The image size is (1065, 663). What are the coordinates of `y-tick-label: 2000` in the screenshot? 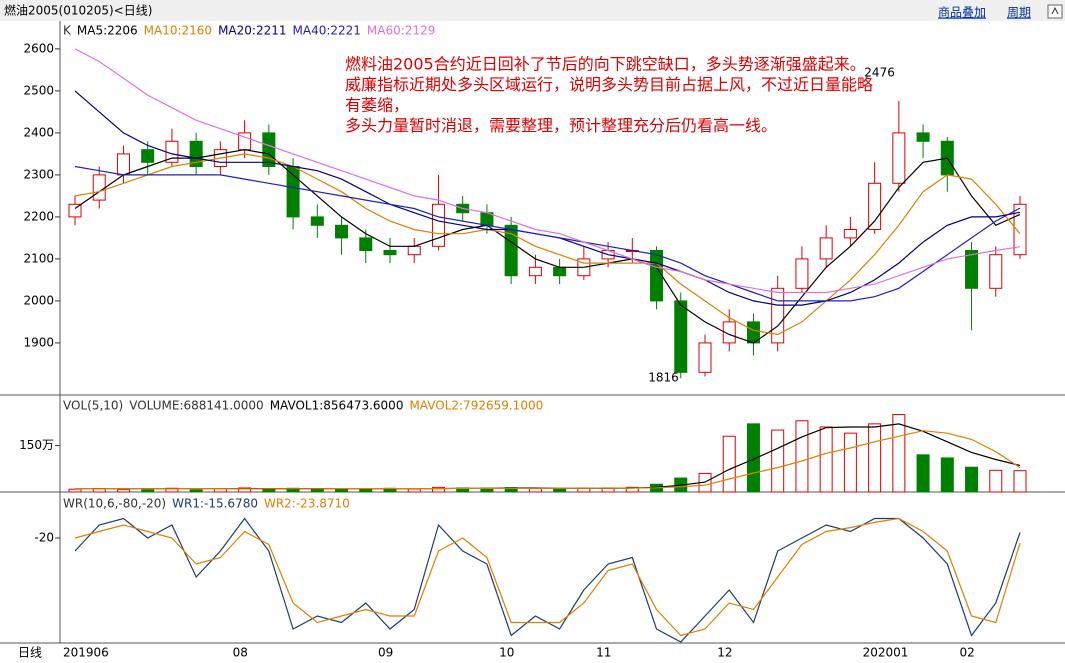 It's located at (38, 300).